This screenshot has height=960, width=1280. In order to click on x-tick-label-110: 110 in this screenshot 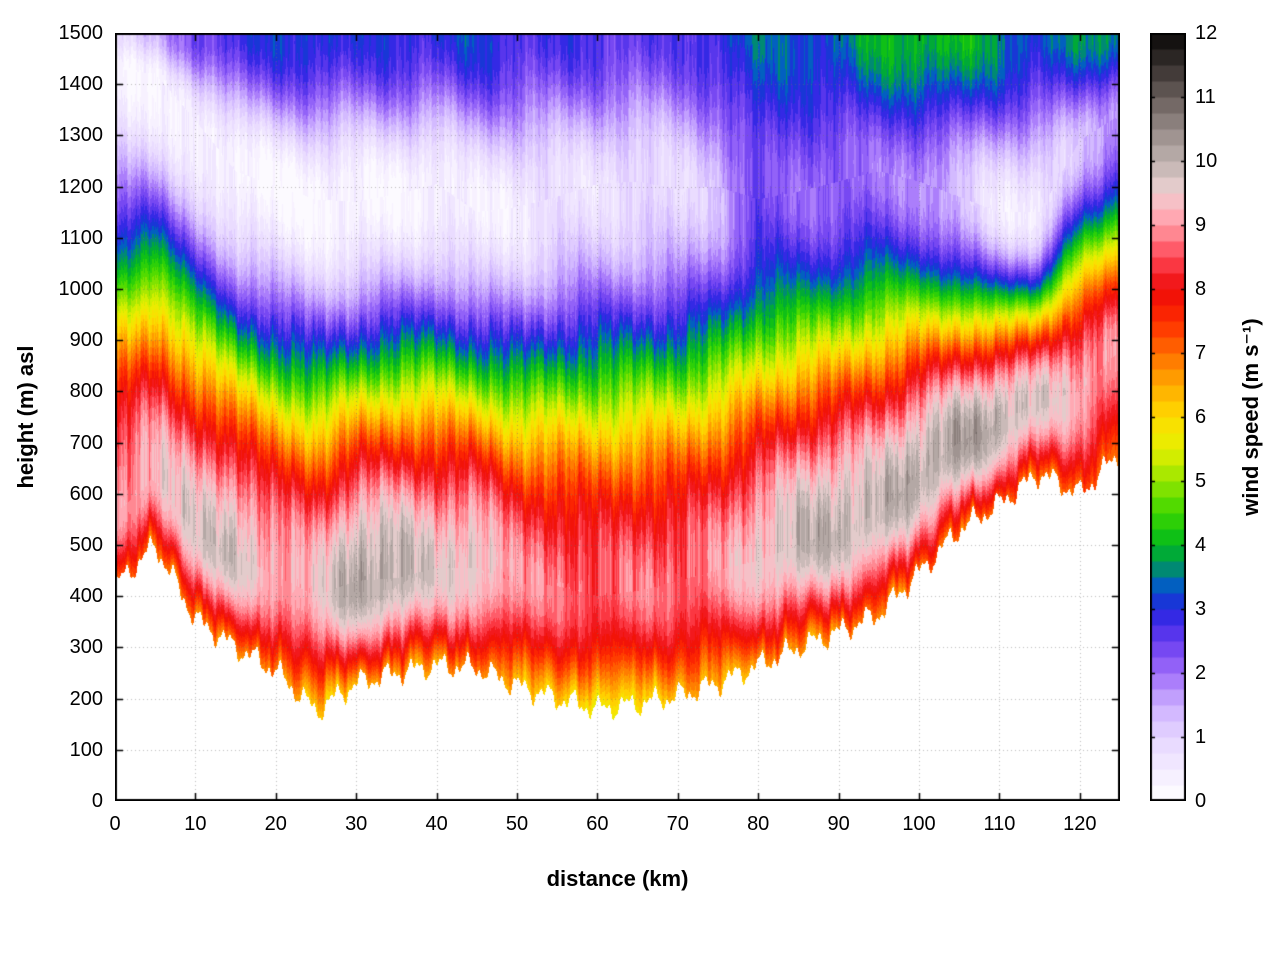, I will do `click(999, 824)`.